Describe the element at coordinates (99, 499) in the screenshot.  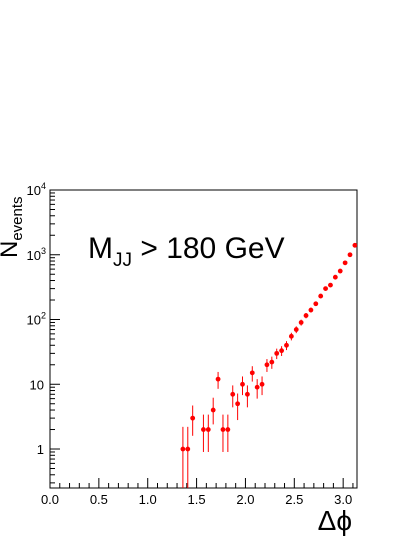
I see `x-tick-label: 0.5` at that location.